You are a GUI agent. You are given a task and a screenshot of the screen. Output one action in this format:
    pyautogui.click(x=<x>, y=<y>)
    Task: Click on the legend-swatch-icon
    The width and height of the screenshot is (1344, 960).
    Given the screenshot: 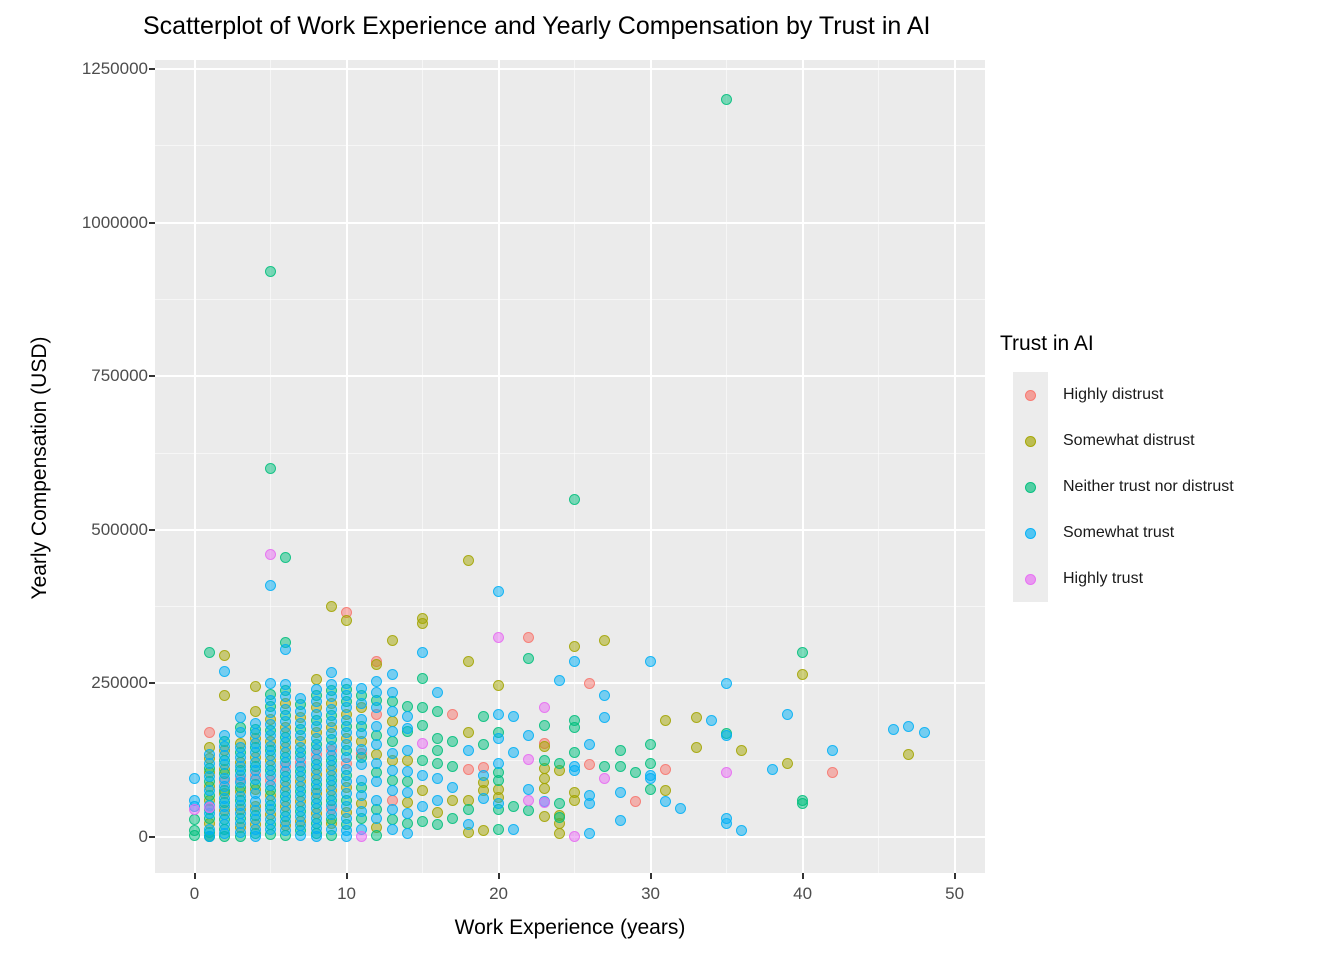 What is the action you would take?
    pyautogui.click(x=1030, y=487)
    